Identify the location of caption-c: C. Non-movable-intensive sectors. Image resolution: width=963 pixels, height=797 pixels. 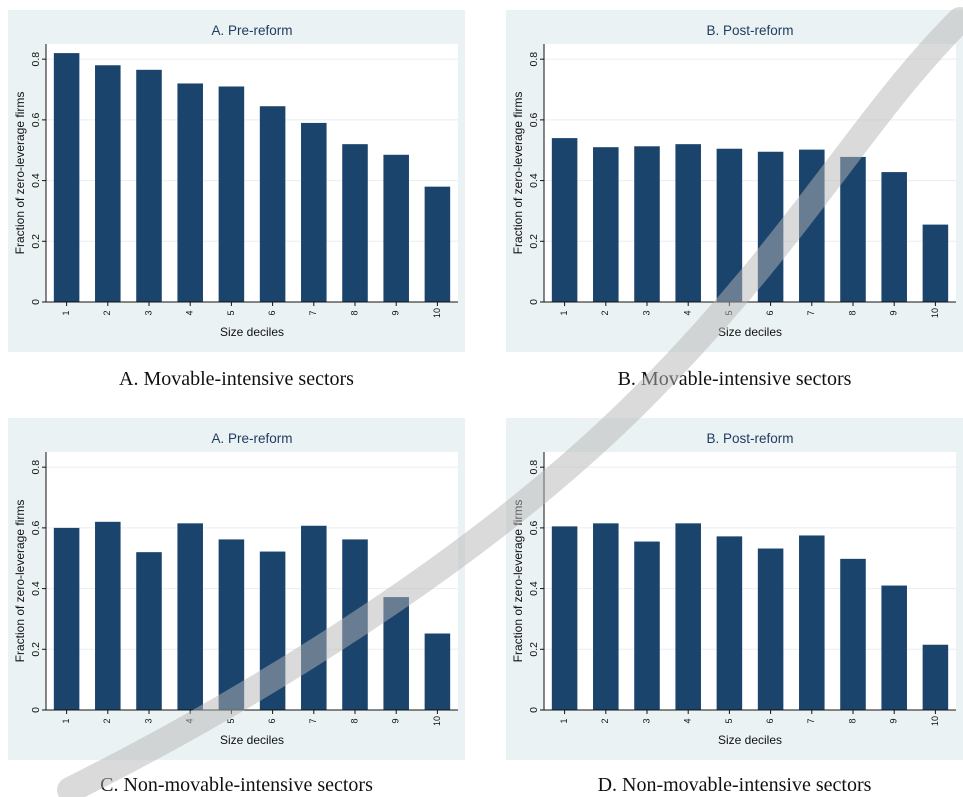
(236, 785).